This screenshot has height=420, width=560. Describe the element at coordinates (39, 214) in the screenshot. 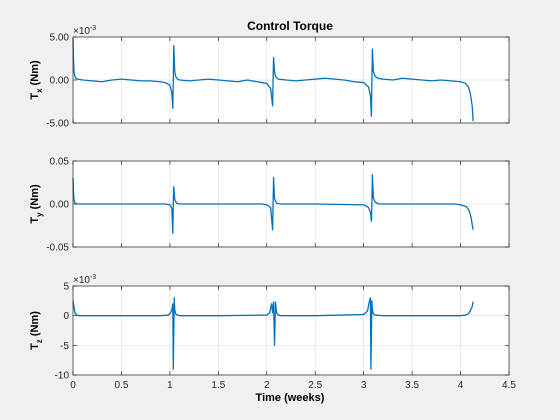

I see `y-axis-label-sub: y` at that location.